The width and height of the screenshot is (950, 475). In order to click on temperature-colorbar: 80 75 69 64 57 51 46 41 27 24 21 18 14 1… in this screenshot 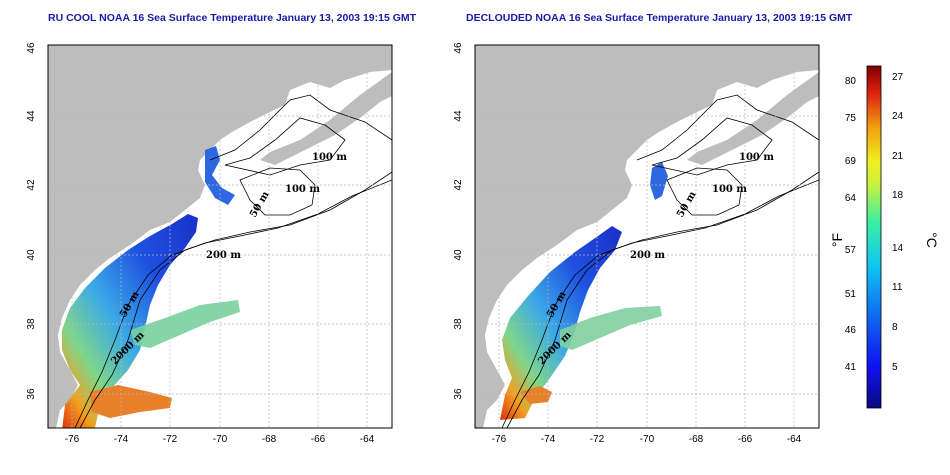, I will do `click(884, 237)`.